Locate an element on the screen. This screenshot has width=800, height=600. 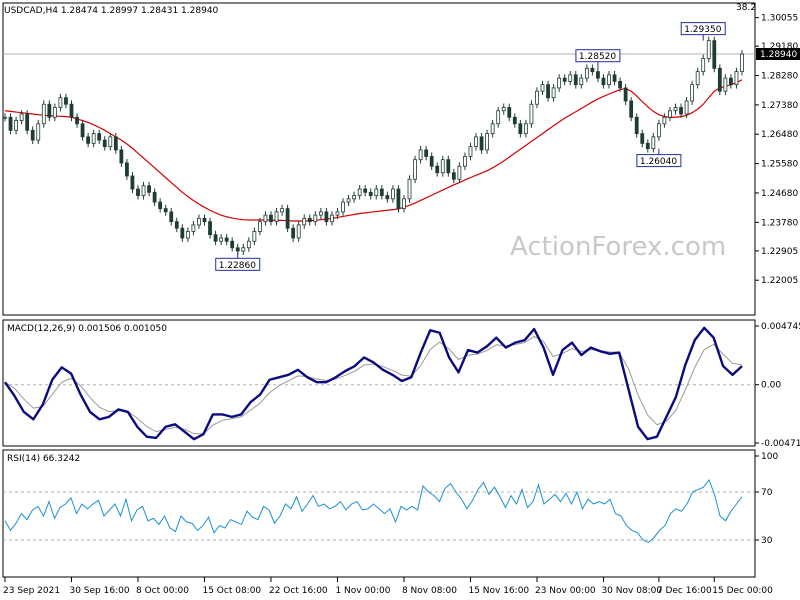
price-tick-label: 1.28280 is located at coordinates (779, 77).